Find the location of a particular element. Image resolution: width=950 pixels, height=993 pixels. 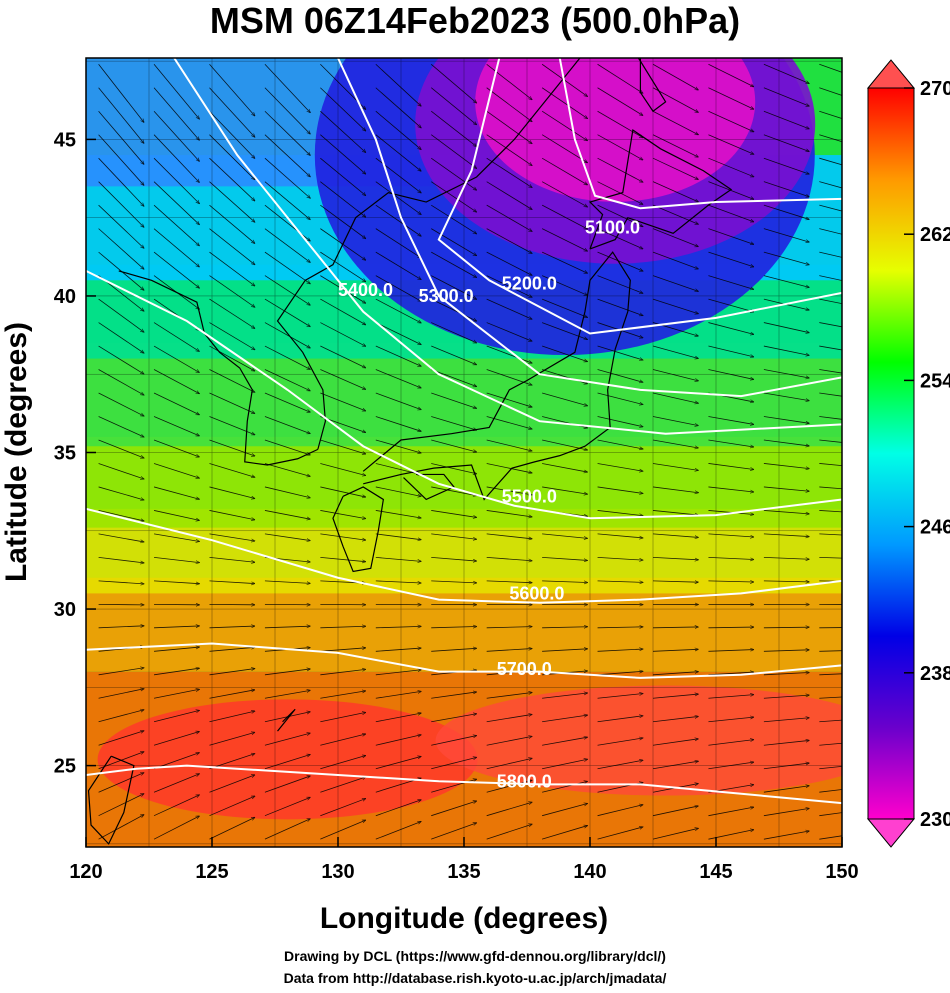

x-axis-ticks: 120 125 130 135 140 145 150 is located at coordinates (464, 860).